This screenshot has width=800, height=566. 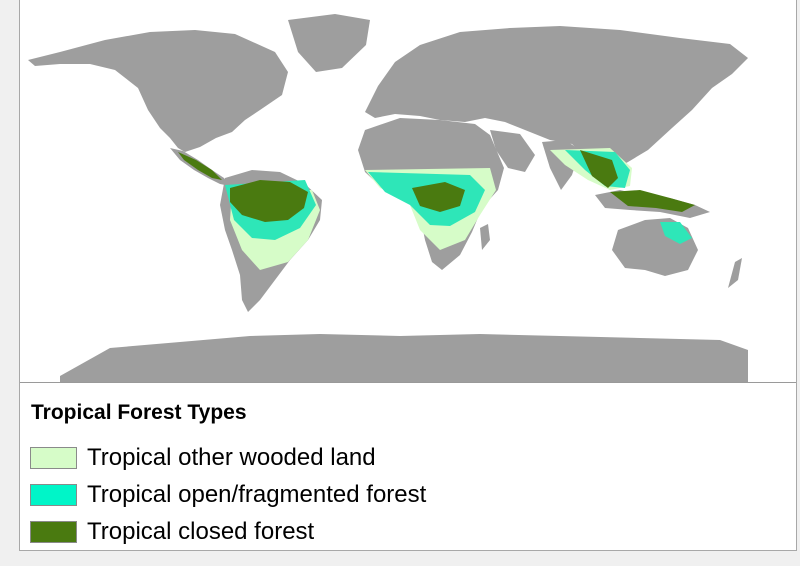 What do you see at coordinates (652, 201) in the screenshot?
I see `closed-forest-indonesia` at bounding box center [652, 201].